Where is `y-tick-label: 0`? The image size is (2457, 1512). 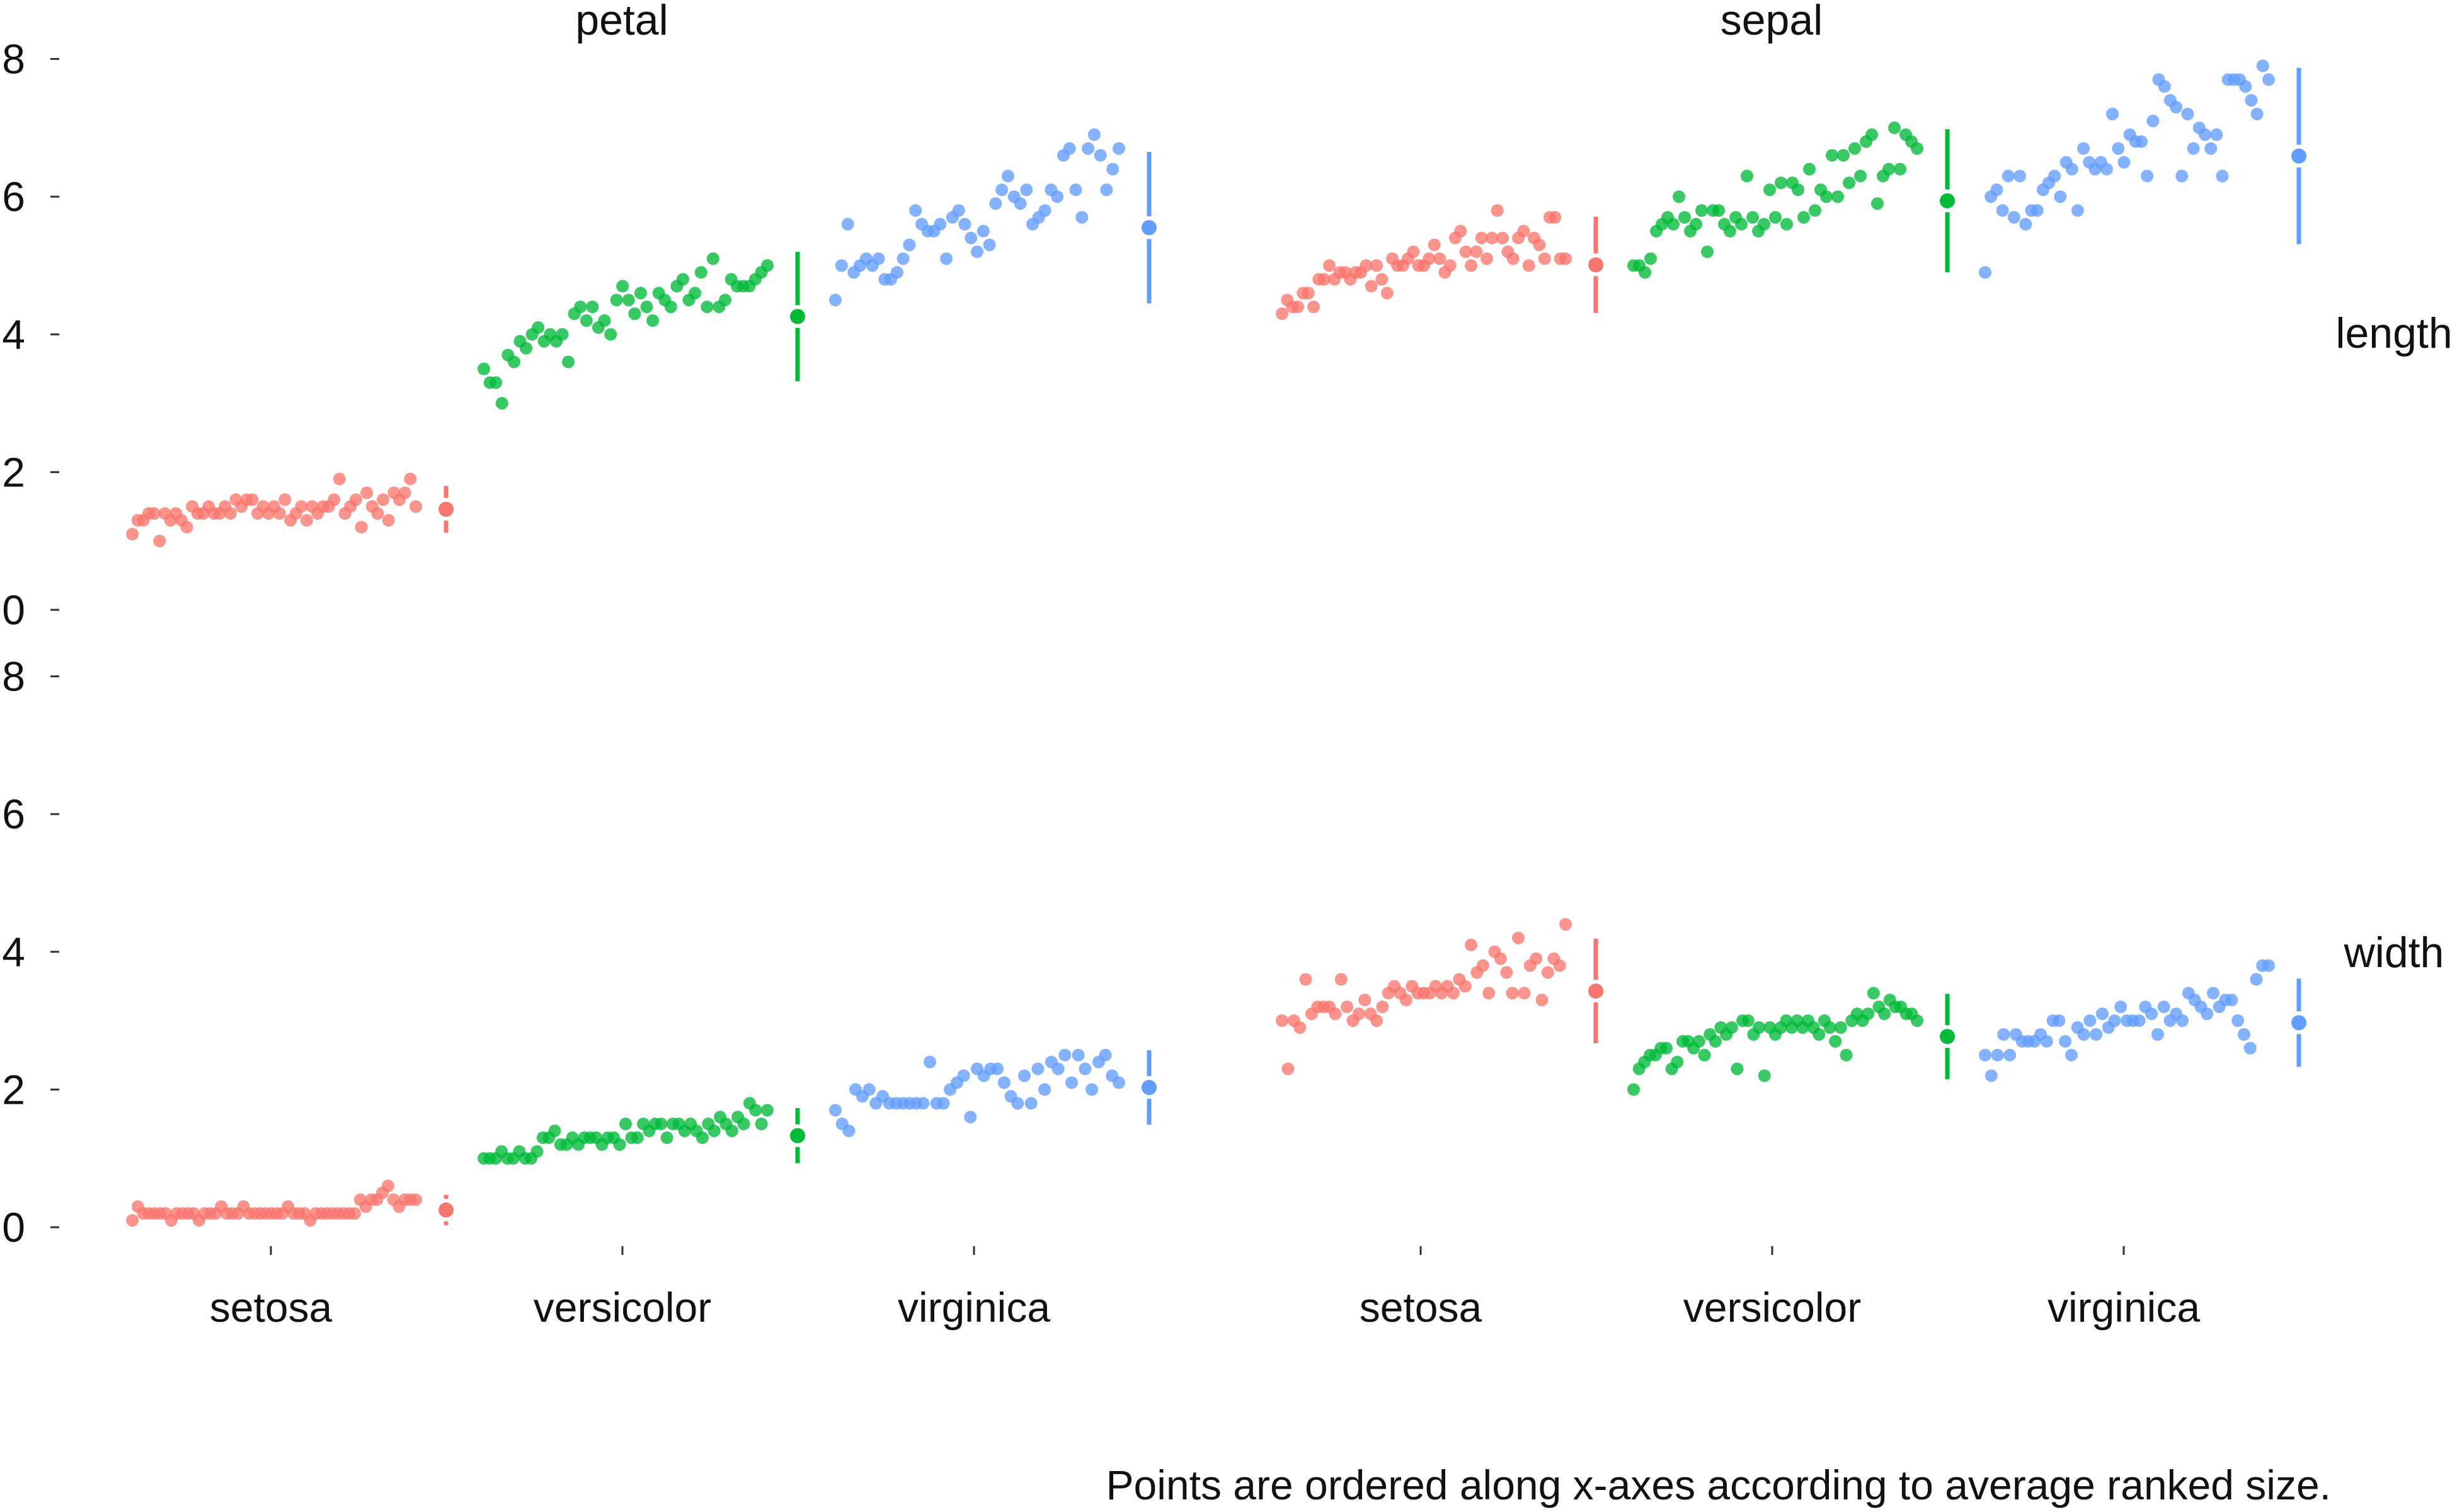
y-tick-label: 0 is located at coordinates (13, 610).